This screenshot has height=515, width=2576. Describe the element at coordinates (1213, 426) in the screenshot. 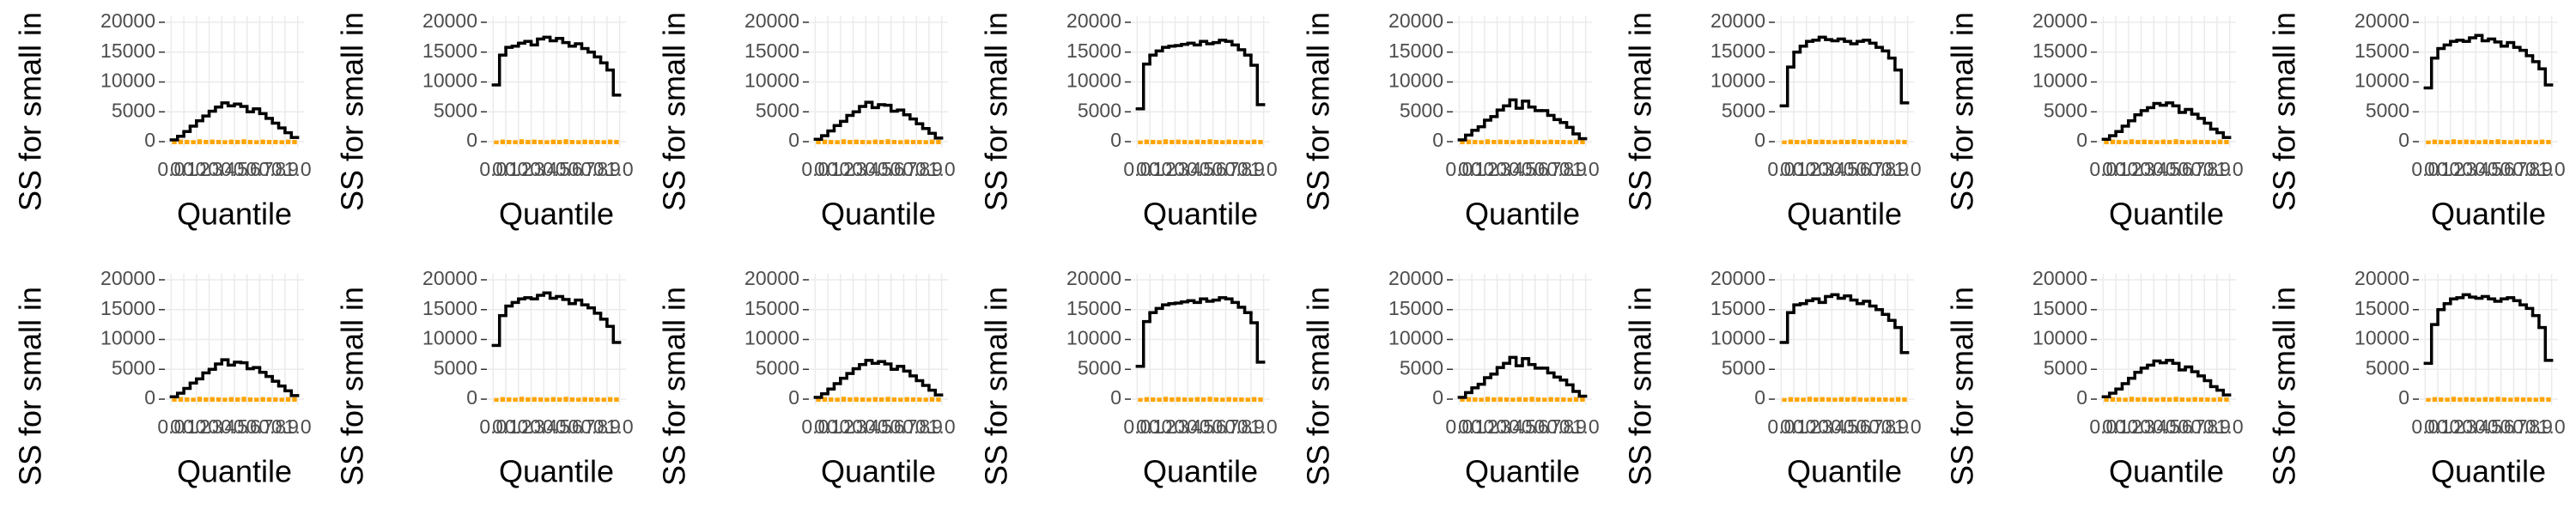

I see `x-tick-label: 0.6` at that location.